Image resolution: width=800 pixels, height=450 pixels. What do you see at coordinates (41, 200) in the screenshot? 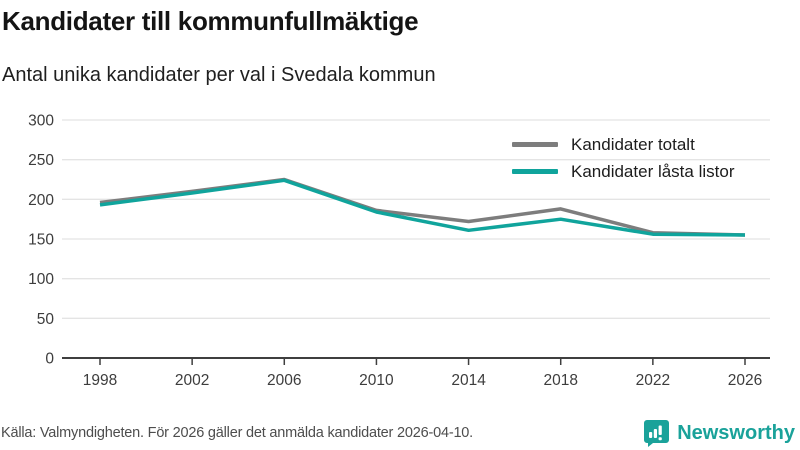
I see `y-axis-tick-label: 200` at bounding box center [41, 200].